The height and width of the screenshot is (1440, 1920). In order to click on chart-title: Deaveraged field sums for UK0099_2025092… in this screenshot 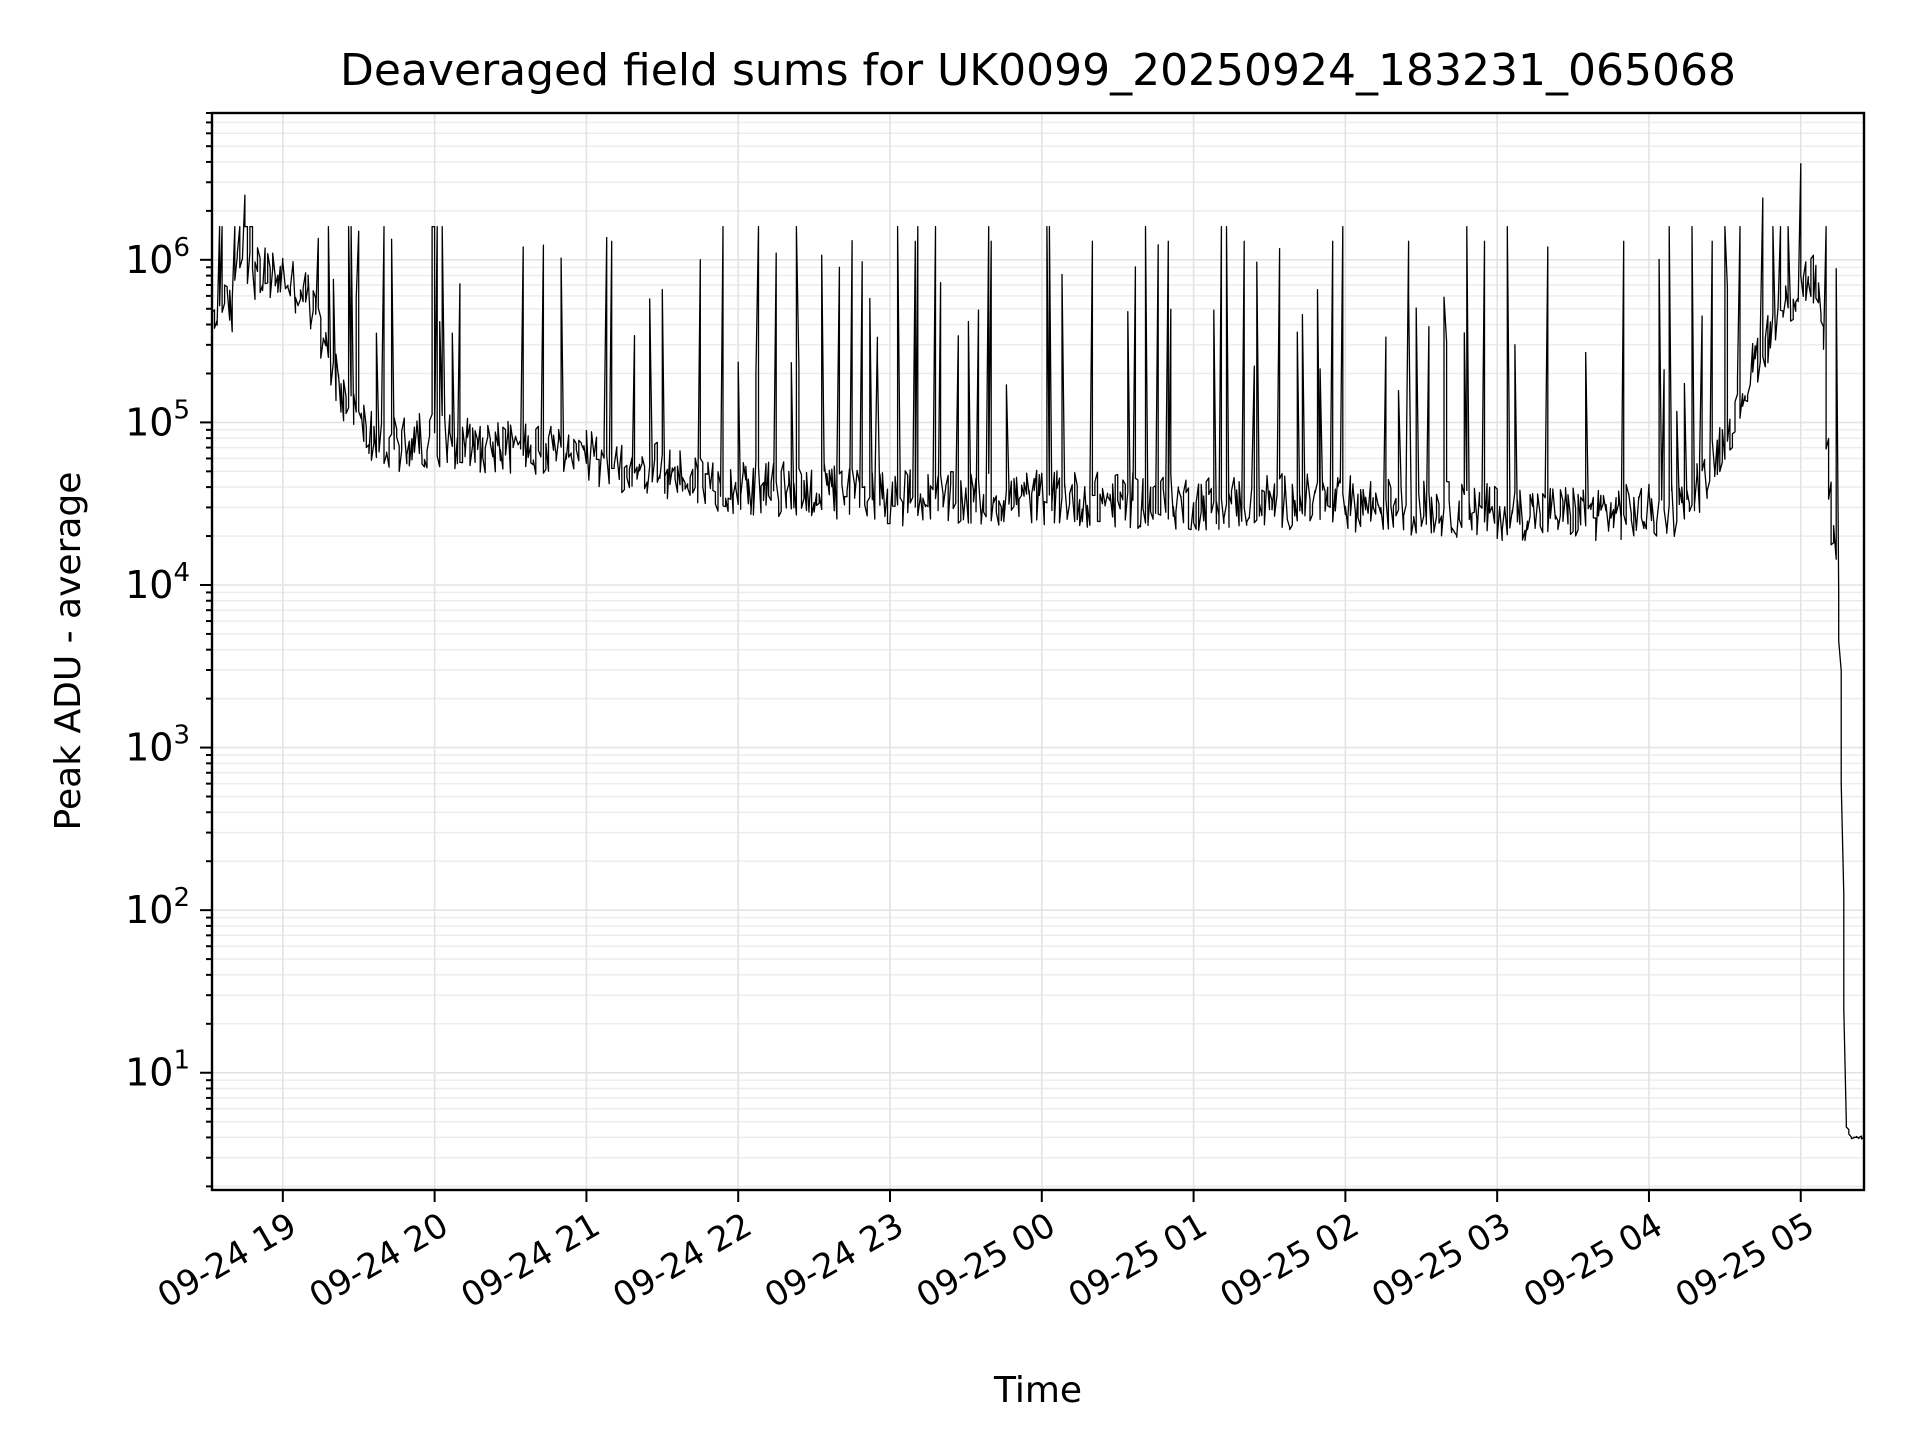, I will do `click(1038, 70)`.